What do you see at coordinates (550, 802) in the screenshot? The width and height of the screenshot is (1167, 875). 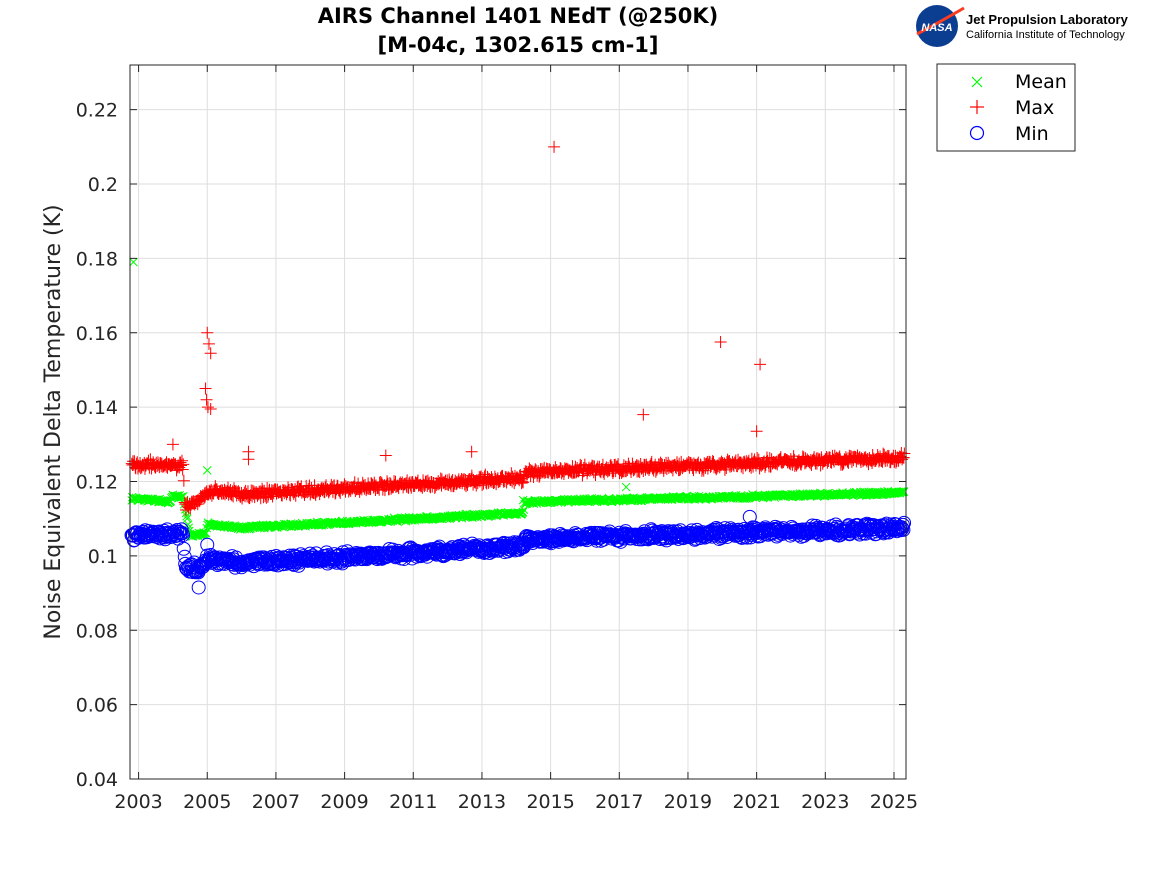 I see `x-tick-label: 2015` at bounding box center [550, 802].